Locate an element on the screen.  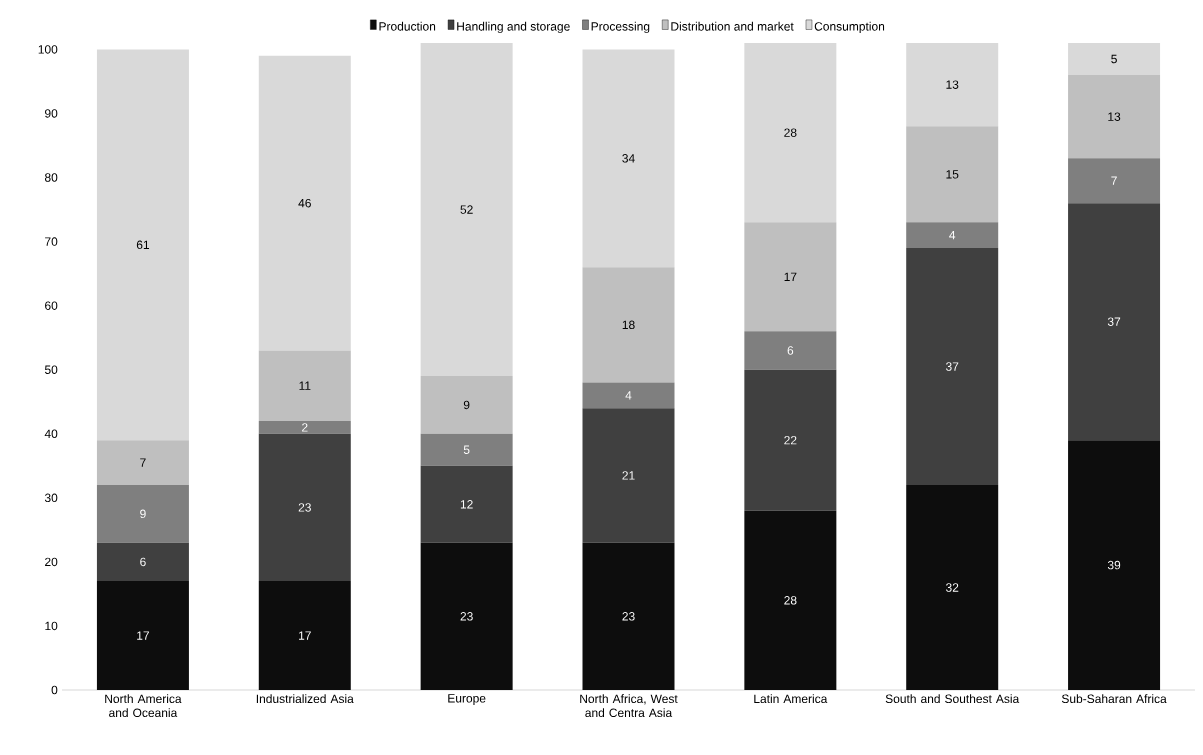
data-label: 21 is located at coordinates (628, 475).